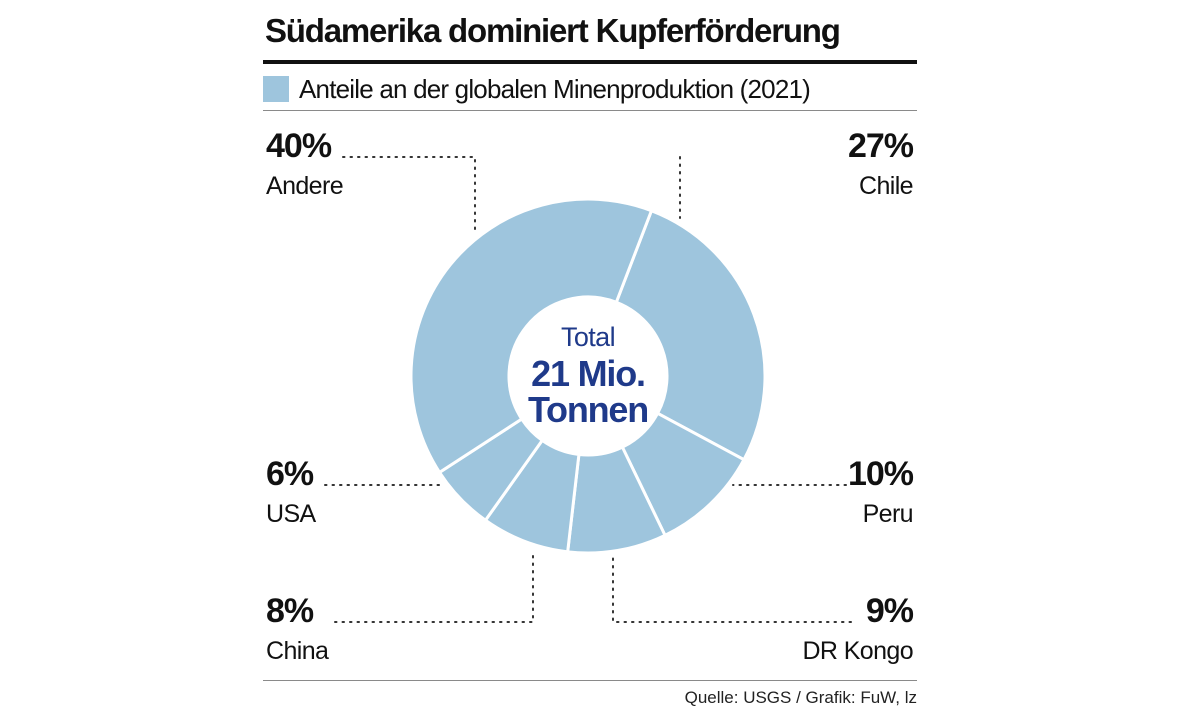  I want to click on value-label-andere: 40%, so click(299, 146).